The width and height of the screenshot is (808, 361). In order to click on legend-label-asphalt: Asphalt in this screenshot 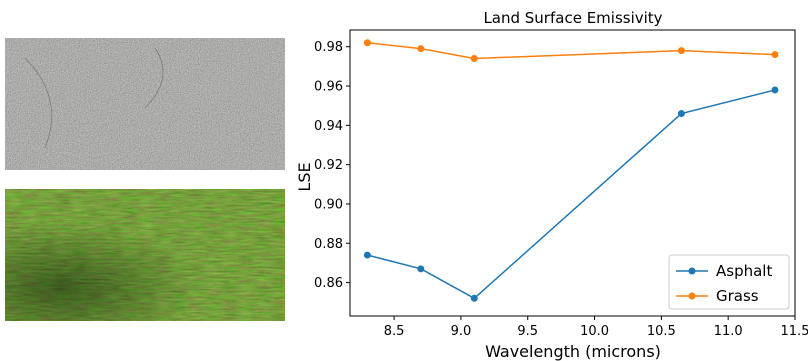, I will do `click(744, 271)`.